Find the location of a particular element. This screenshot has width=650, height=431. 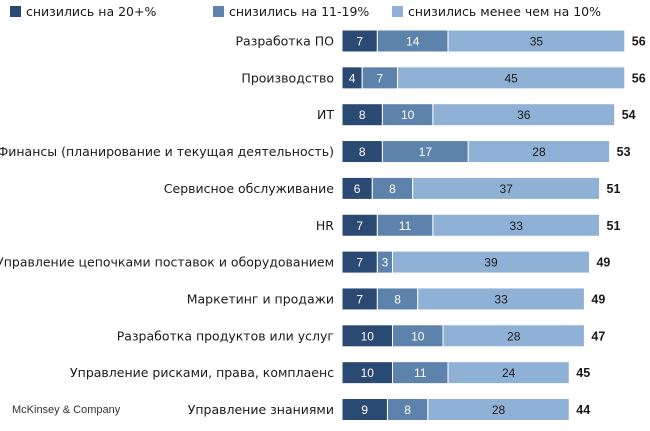

bar-value-label: 14 is located at coordinates (413, 42).